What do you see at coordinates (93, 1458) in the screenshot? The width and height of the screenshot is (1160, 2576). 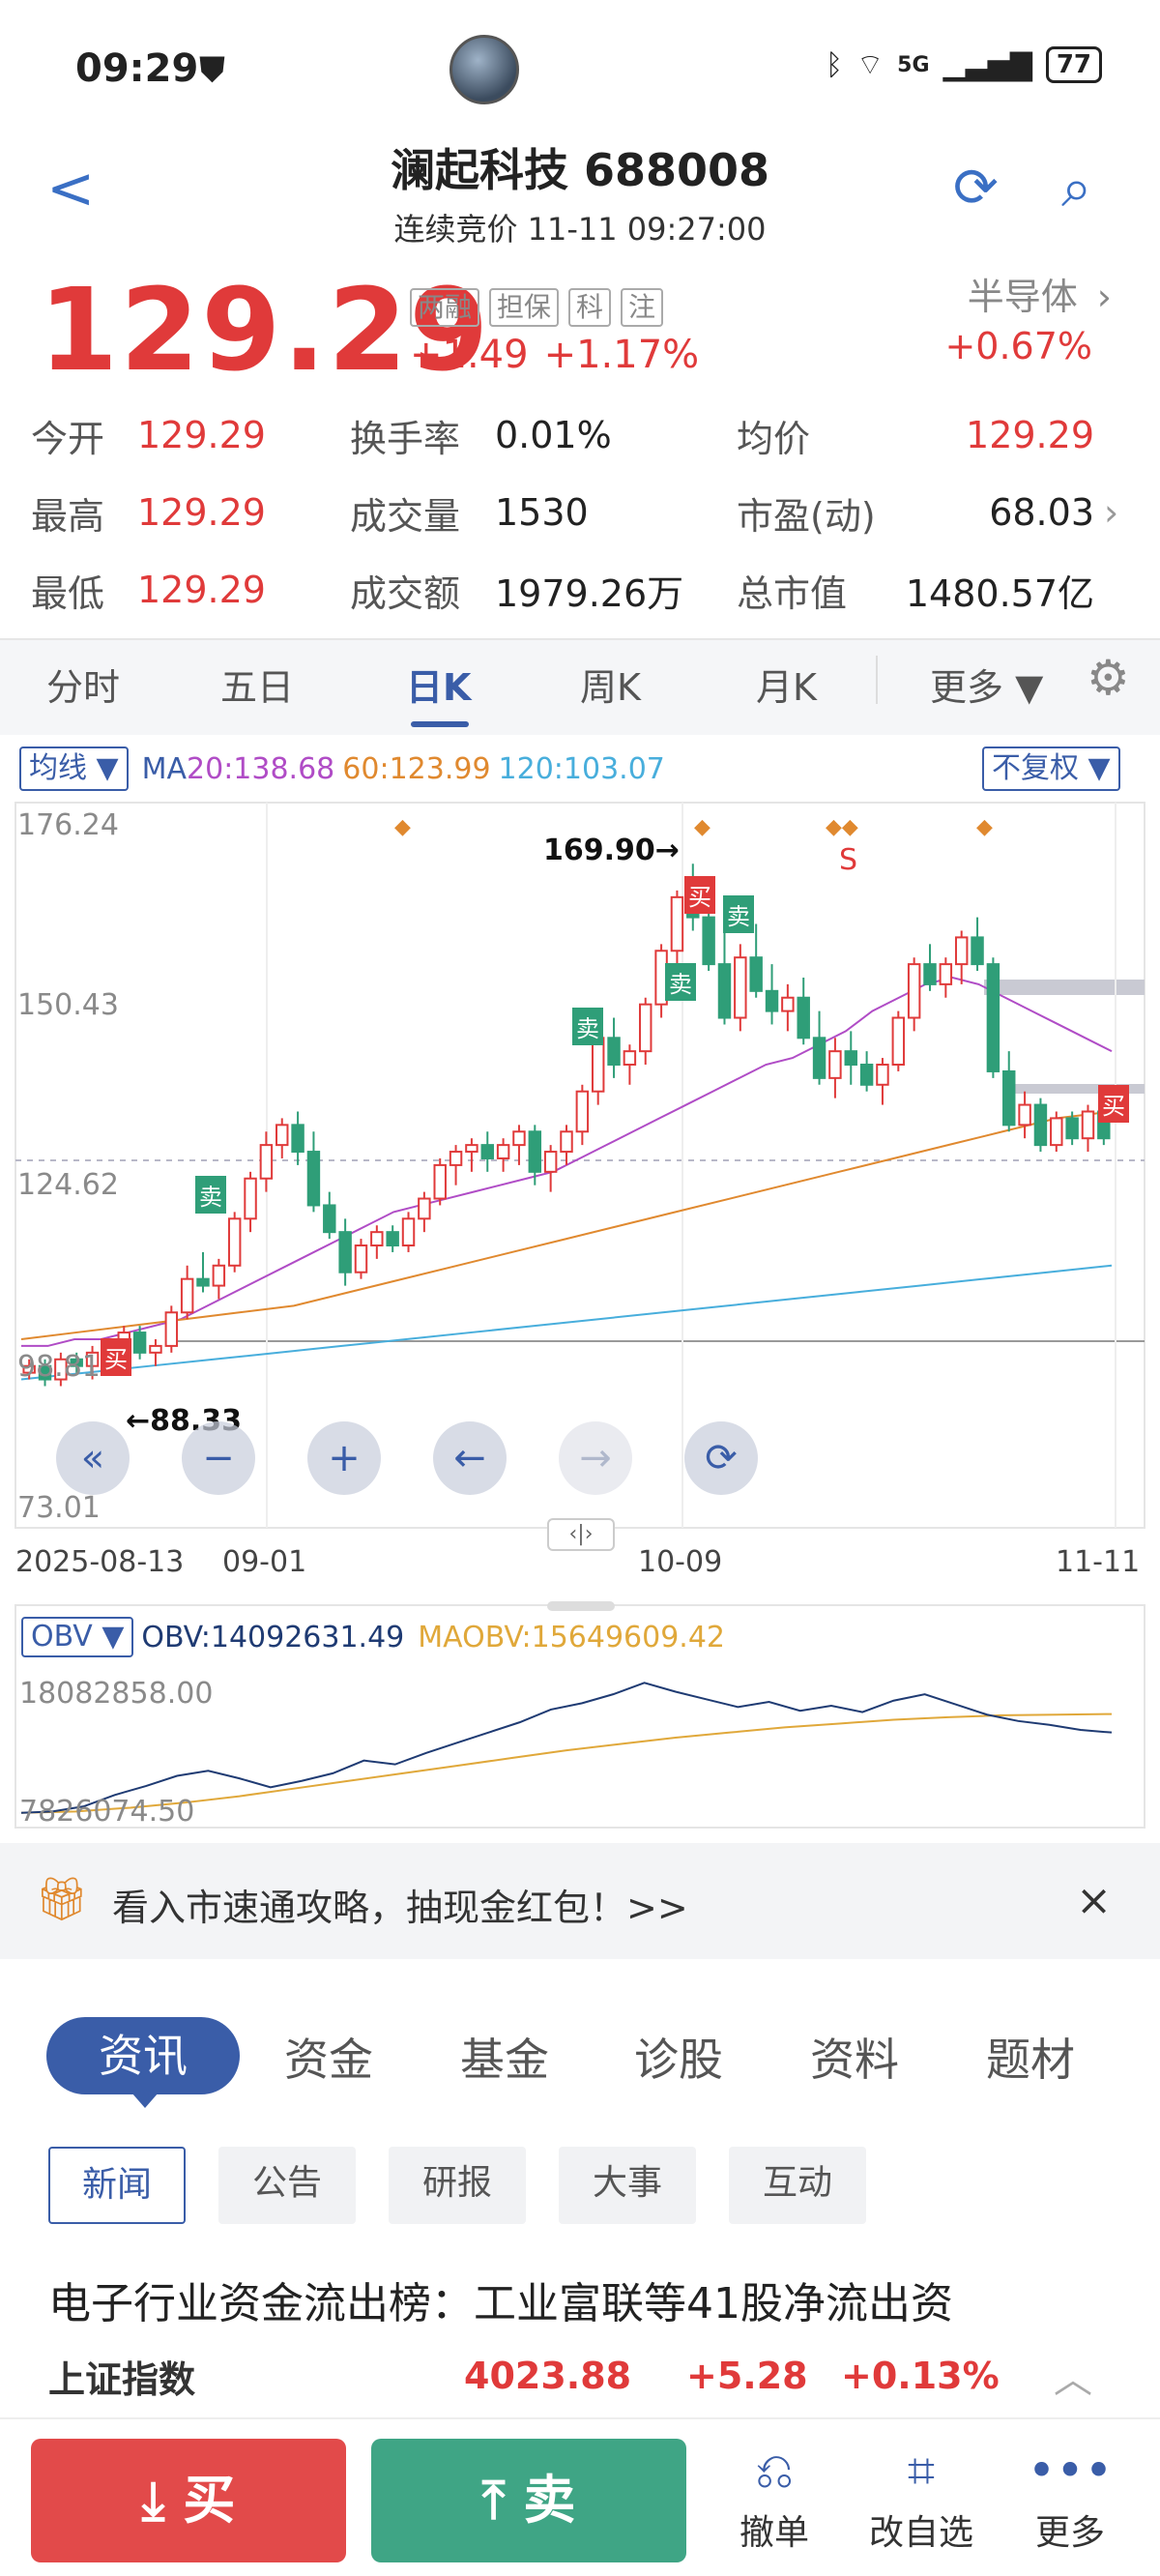 I see `zoom-out-far-button: «` at bounding box center [93, 1458].